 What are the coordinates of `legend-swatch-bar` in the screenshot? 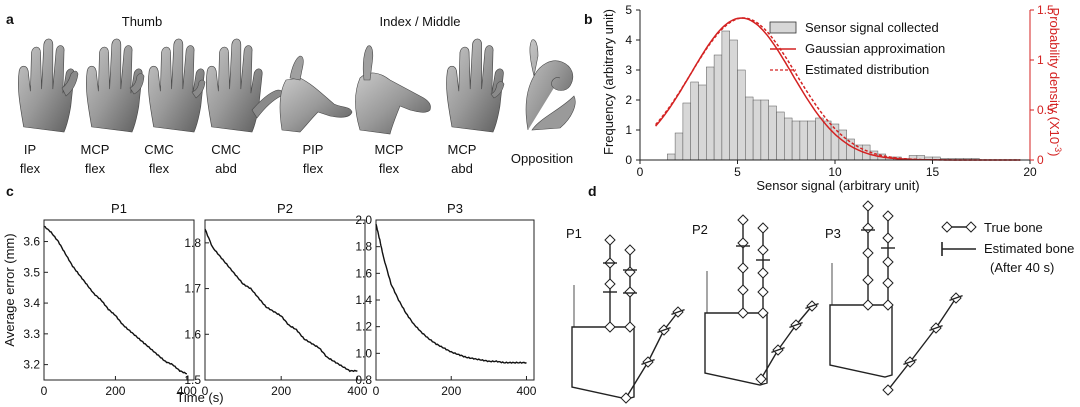 It's located at (783, 27).